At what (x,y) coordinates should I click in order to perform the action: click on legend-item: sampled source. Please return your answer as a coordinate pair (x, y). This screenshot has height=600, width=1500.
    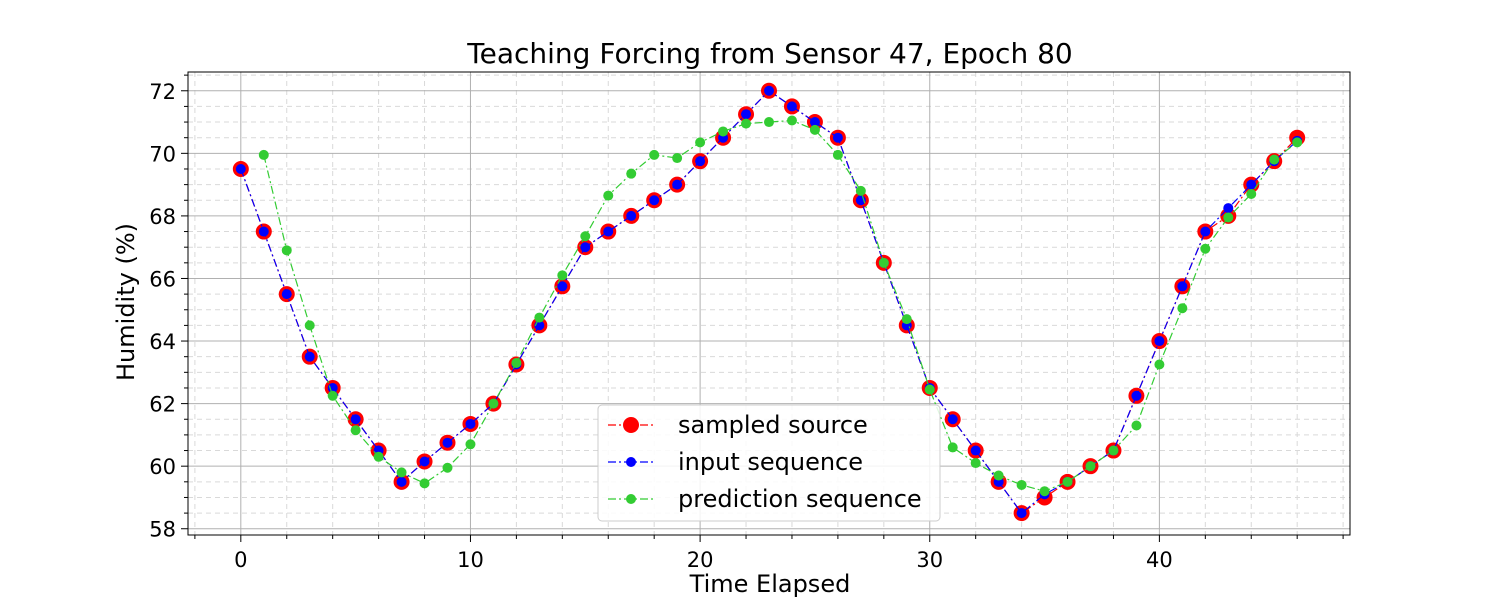
    Looking at the image, I should click on (738, 425).